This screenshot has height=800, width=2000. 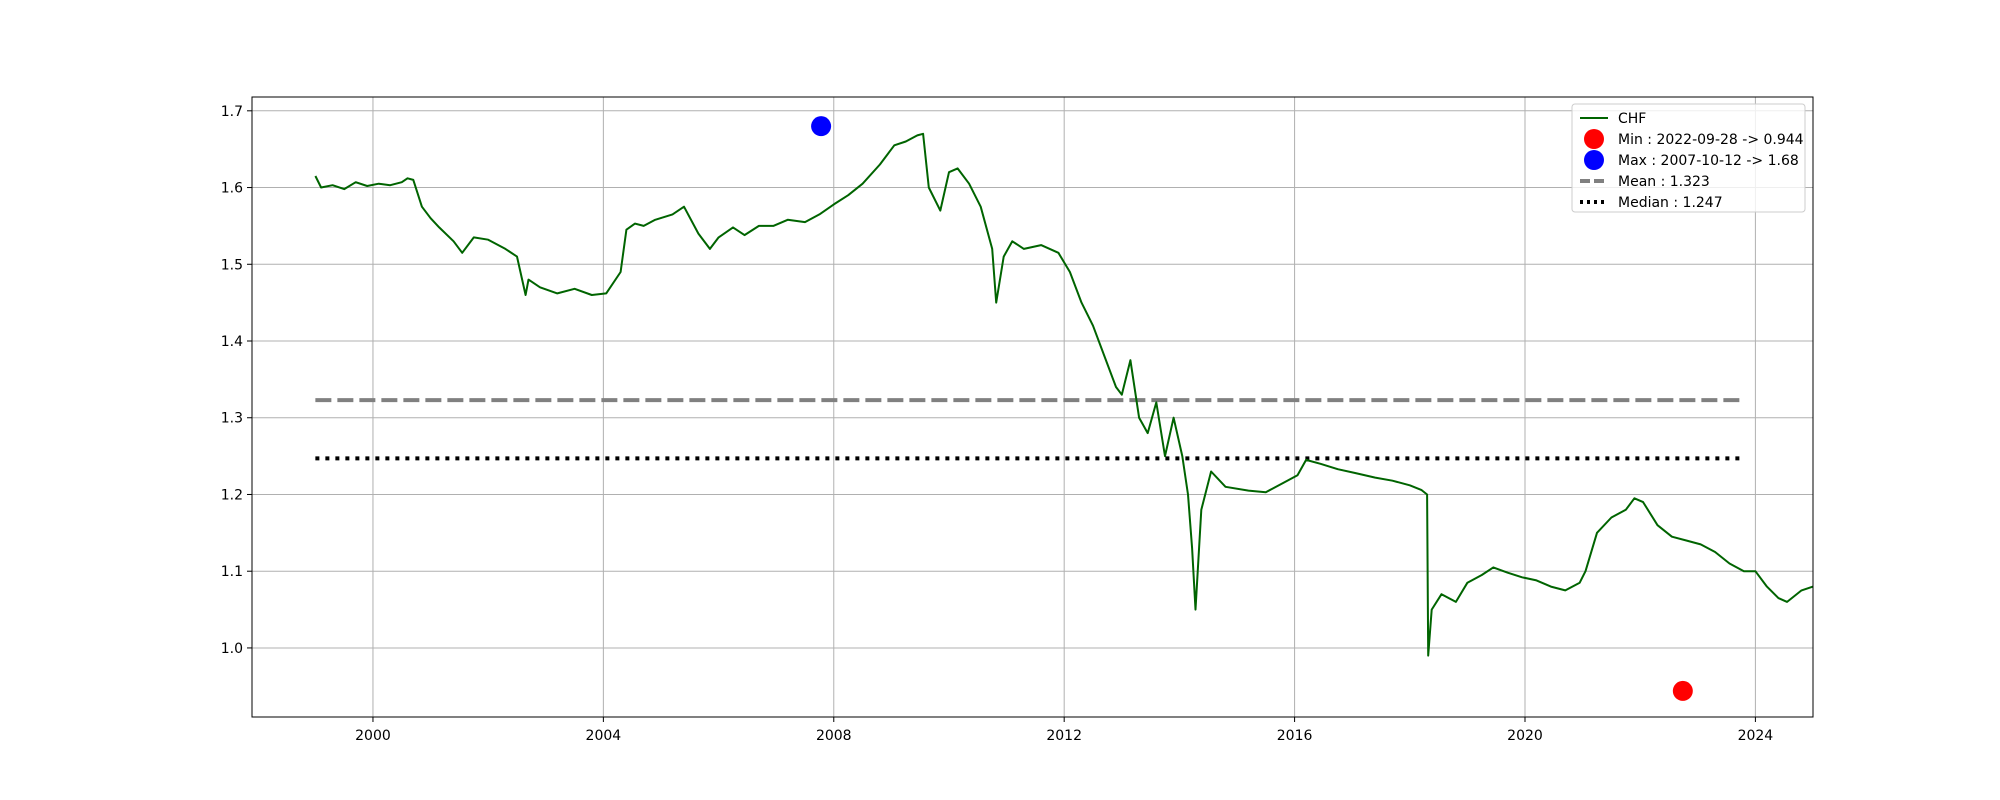 I want to click on y-tick-label: 1.7, so click(x=232, y=112).